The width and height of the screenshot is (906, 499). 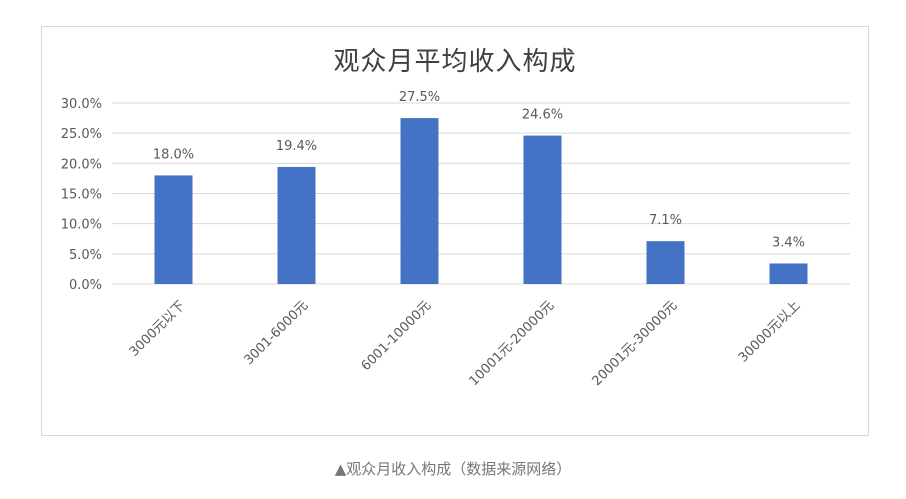 I want to click on y-tick-label: 20.0%, so click(x=81, y=164).